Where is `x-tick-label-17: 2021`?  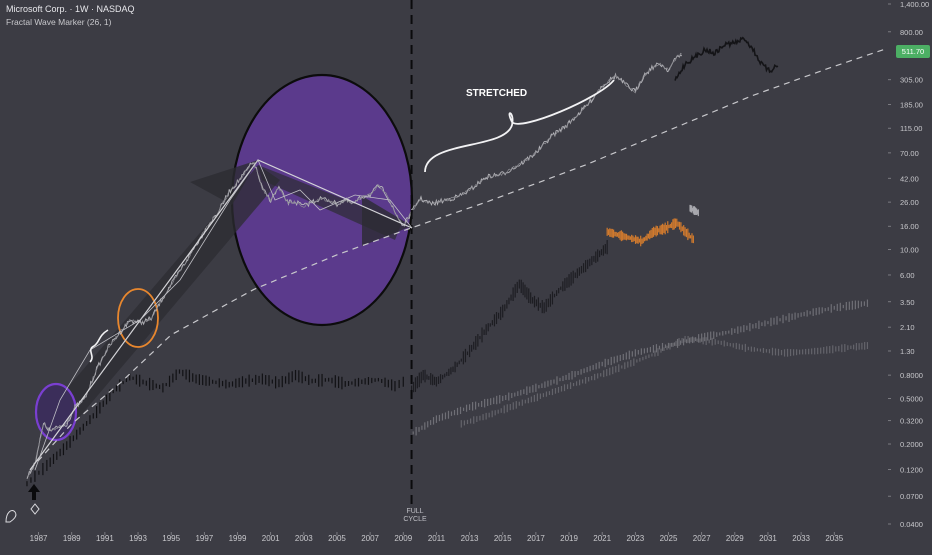 x-tick-label-17: 2021 is located at coordinates (602, 538).